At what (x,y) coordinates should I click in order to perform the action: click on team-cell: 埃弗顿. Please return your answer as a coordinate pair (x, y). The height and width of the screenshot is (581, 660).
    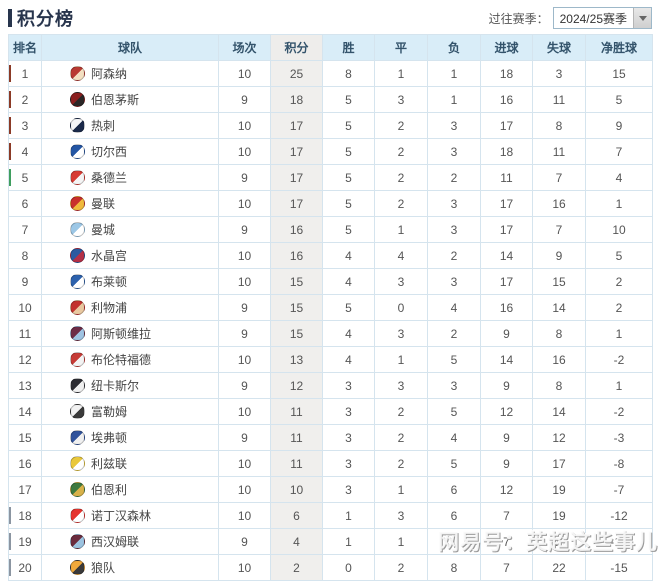
    Looking at the image, I should click on (130, 437).